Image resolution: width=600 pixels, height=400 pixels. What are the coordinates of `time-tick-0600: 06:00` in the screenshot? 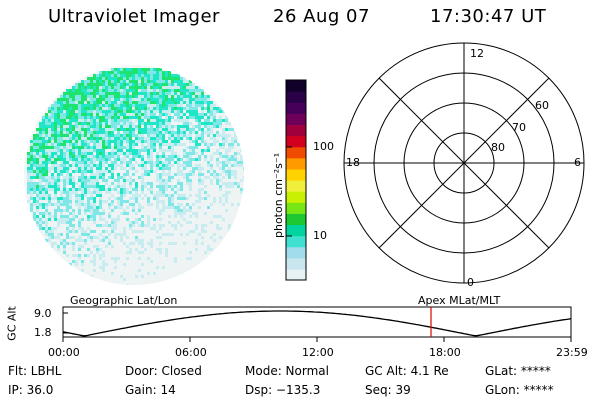 It's located at (191, 352).